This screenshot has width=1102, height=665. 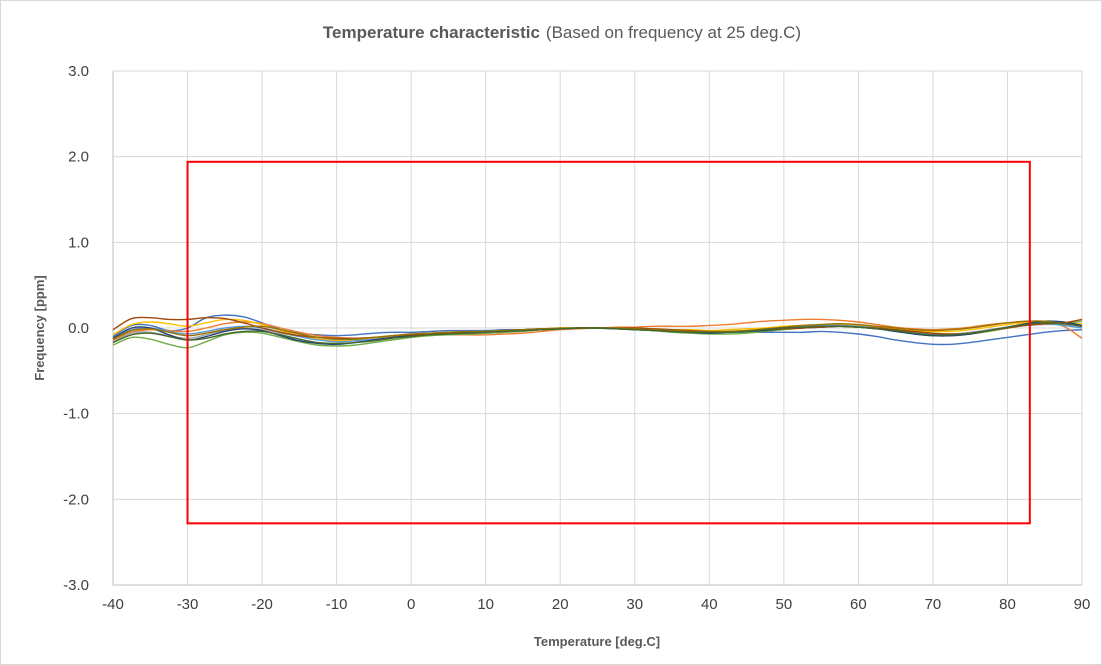 What do you see at coordinates (39, 327) in the screenshot?
I see `y-axis-label: Frequency [ppm]` at bounding box center [39, 327].